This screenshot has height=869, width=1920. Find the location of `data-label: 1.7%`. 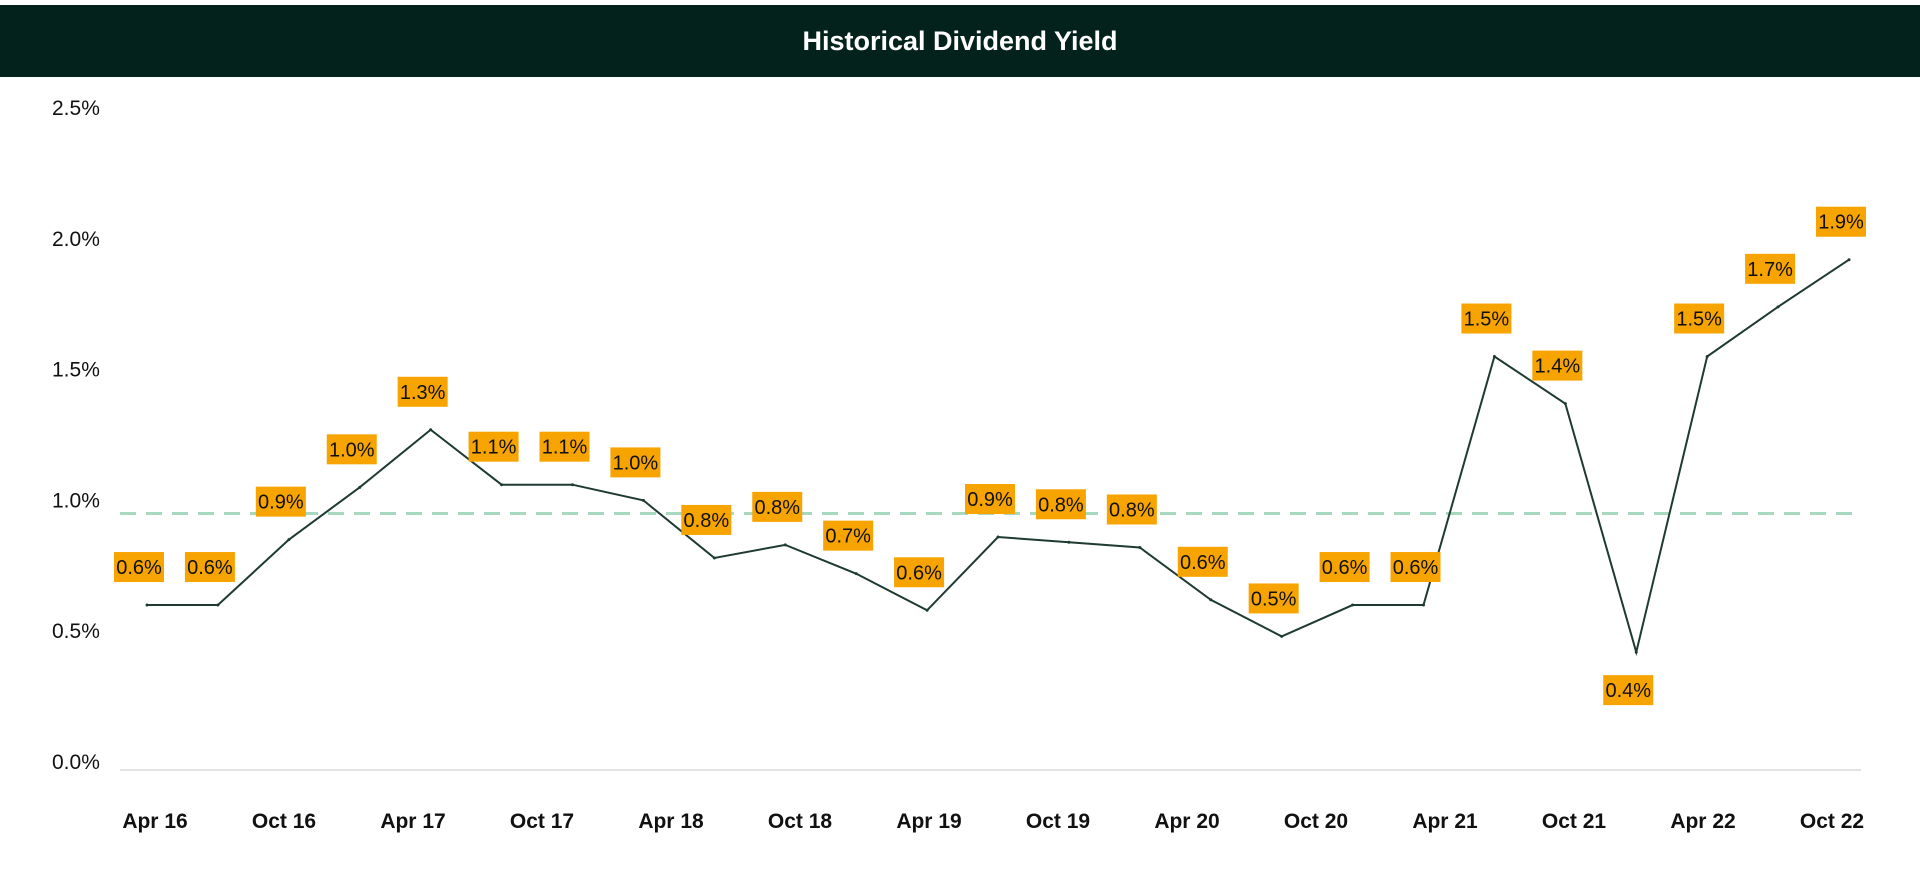

data-label: 1.7% is located at coordinates (1770, 270).